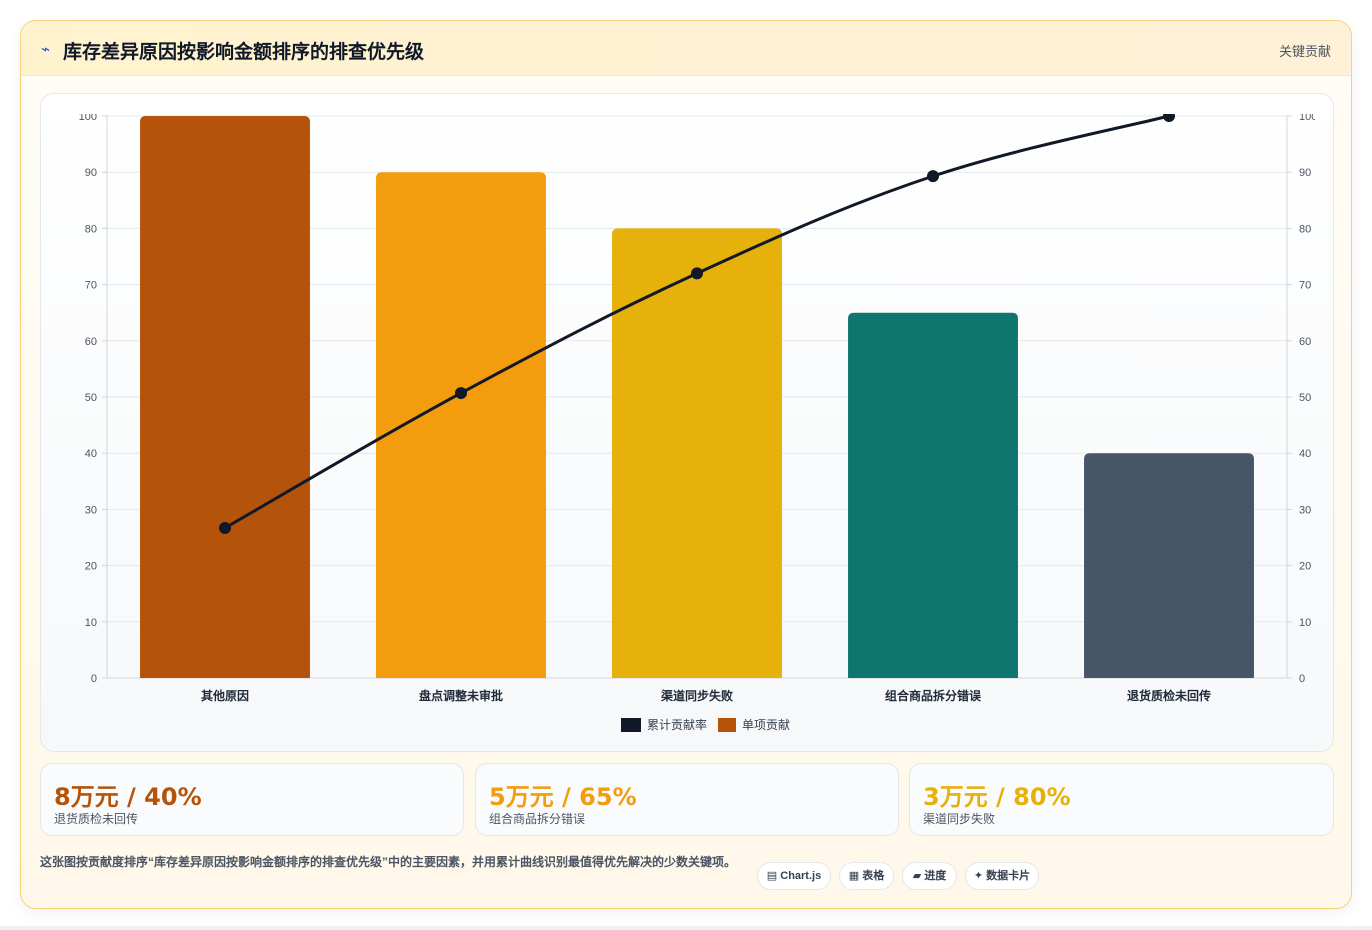 The width and height of the screenshot is (1372, 930). Describe the element at coordinates (794, 876) in the screenshot. I see `pill-chartjs: ▤ Chart.js` at that location.